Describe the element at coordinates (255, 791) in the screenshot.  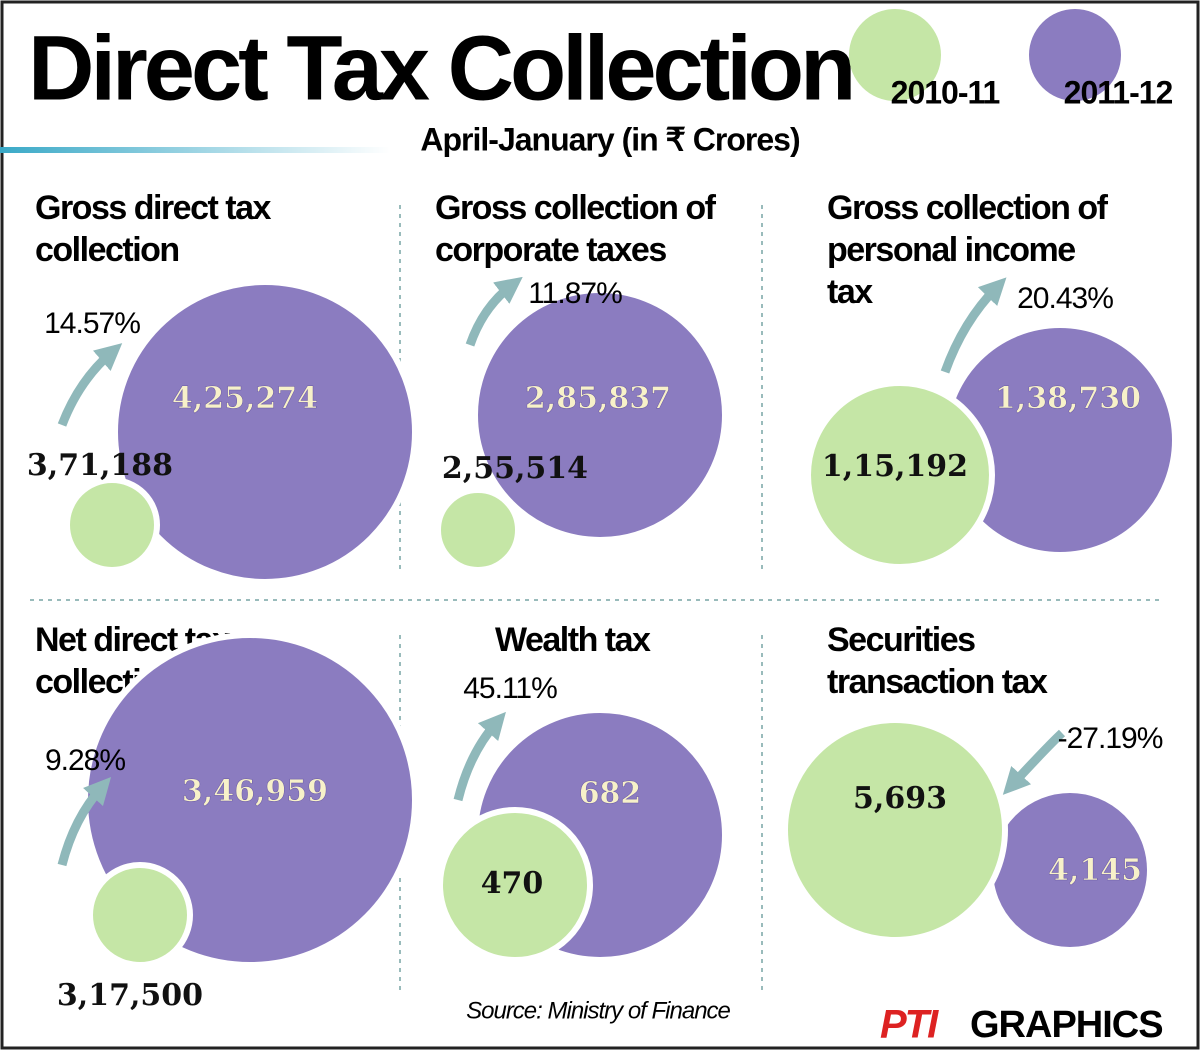
I see `value-label: 3,46,959` at that location.